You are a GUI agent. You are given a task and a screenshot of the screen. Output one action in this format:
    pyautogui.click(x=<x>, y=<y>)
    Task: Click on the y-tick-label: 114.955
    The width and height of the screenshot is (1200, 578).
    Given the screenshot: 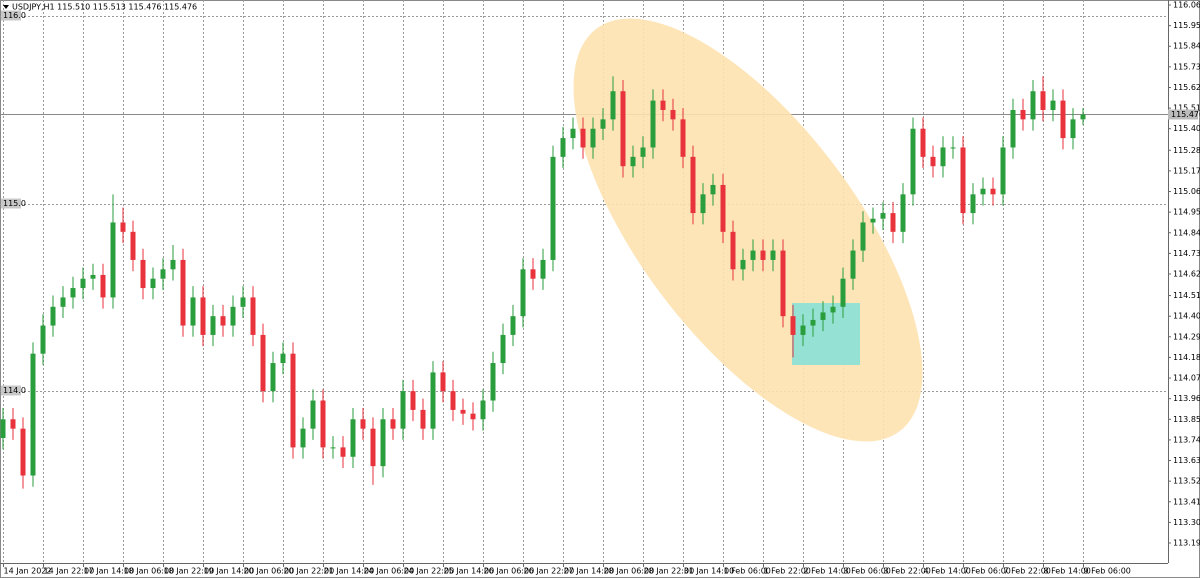 What is the action you would take?
    pyautogui.click(x=1186, y=212)
    